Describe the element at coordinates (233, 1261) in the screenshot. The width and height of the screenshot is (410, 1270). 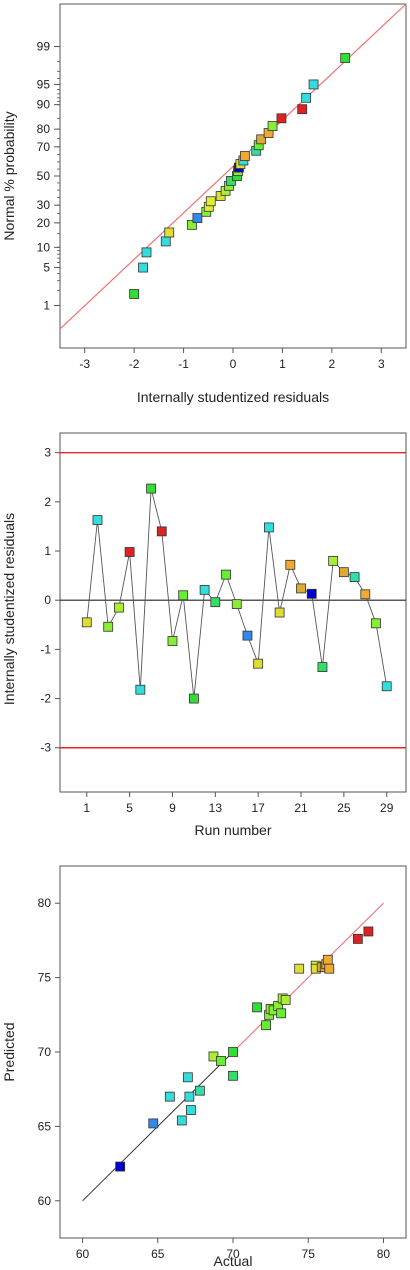
I see `predicted-vs-actual-xlabel: Actual` at that location.